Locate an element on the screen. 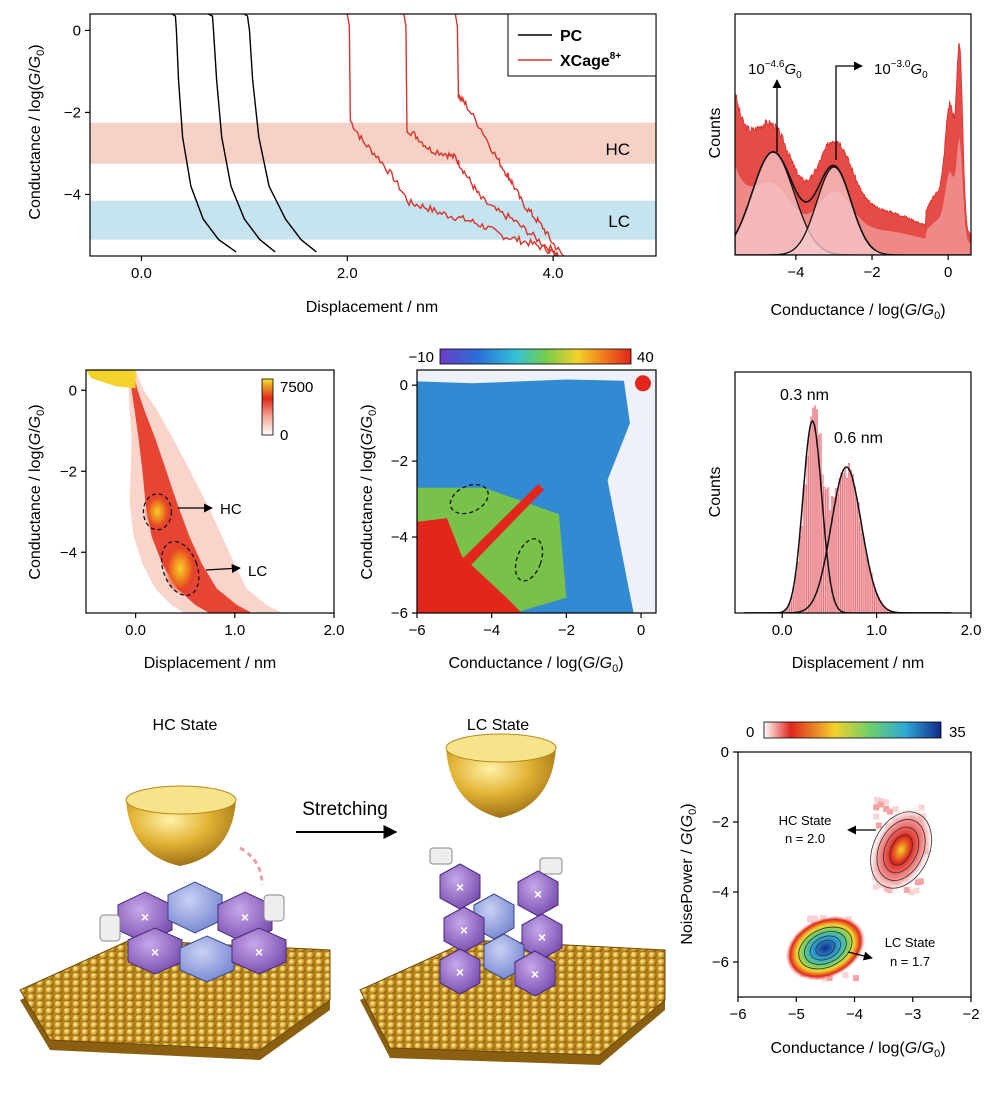 The width and height of the screenshot is (992, 1099). peak-2-label: 0.6 nm is located at coordinates (858, 438).